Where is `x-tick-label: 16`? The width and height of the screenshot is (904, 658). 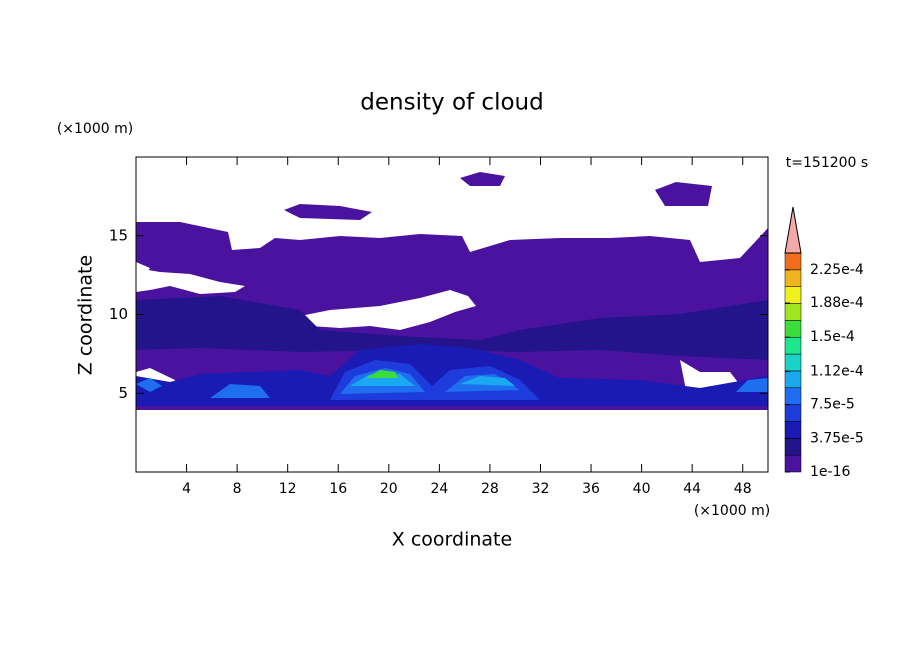
x-tick-label: 16 is located at coordinates (338, 489).